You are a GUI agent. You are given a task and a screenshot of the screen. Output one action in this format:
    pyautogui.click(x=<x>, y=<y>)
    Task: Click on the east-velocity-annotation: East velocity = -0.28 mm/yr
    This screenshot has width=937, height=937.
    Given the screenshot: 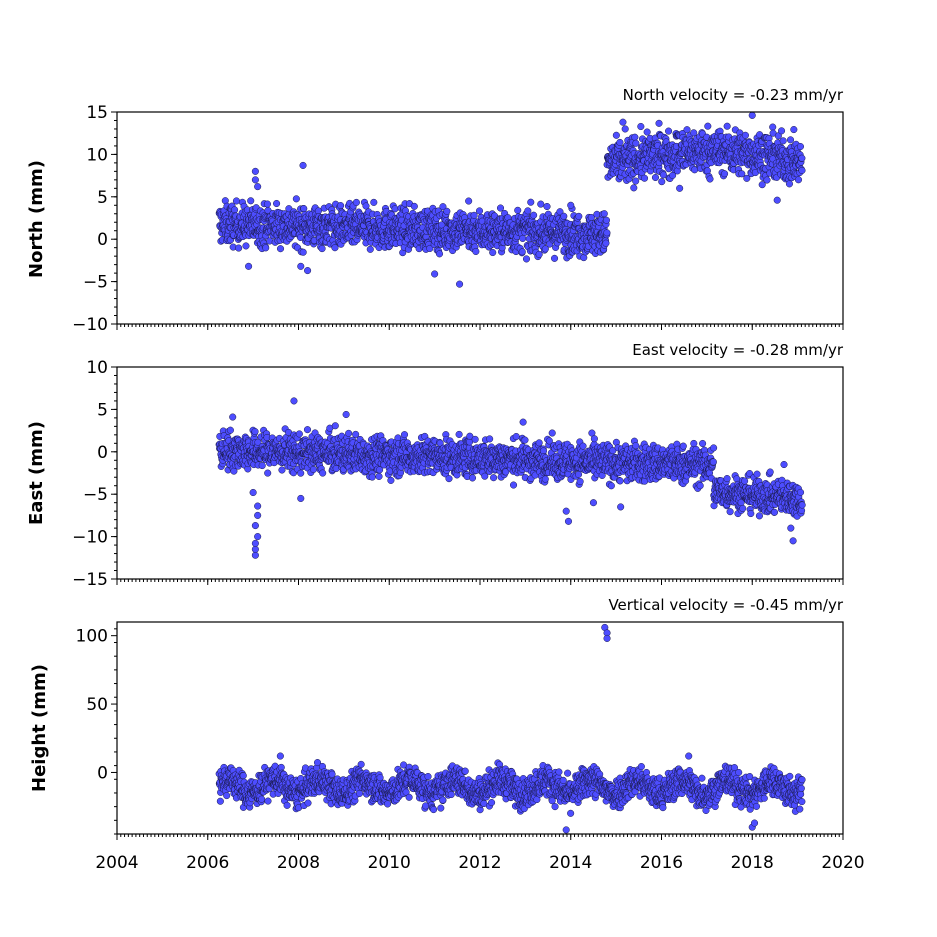 What is the action you would take?
    pyautogui.click(x=738, y=350)
    